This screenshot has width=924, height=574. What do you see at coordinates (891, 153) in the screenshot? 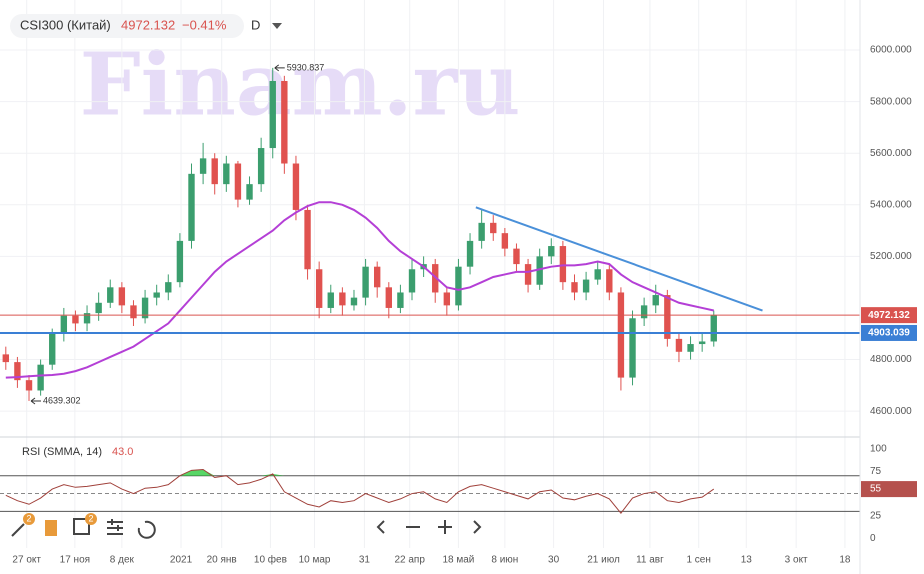
I see `y-tick-label: 5600.000` at bounding box center [891, 153].